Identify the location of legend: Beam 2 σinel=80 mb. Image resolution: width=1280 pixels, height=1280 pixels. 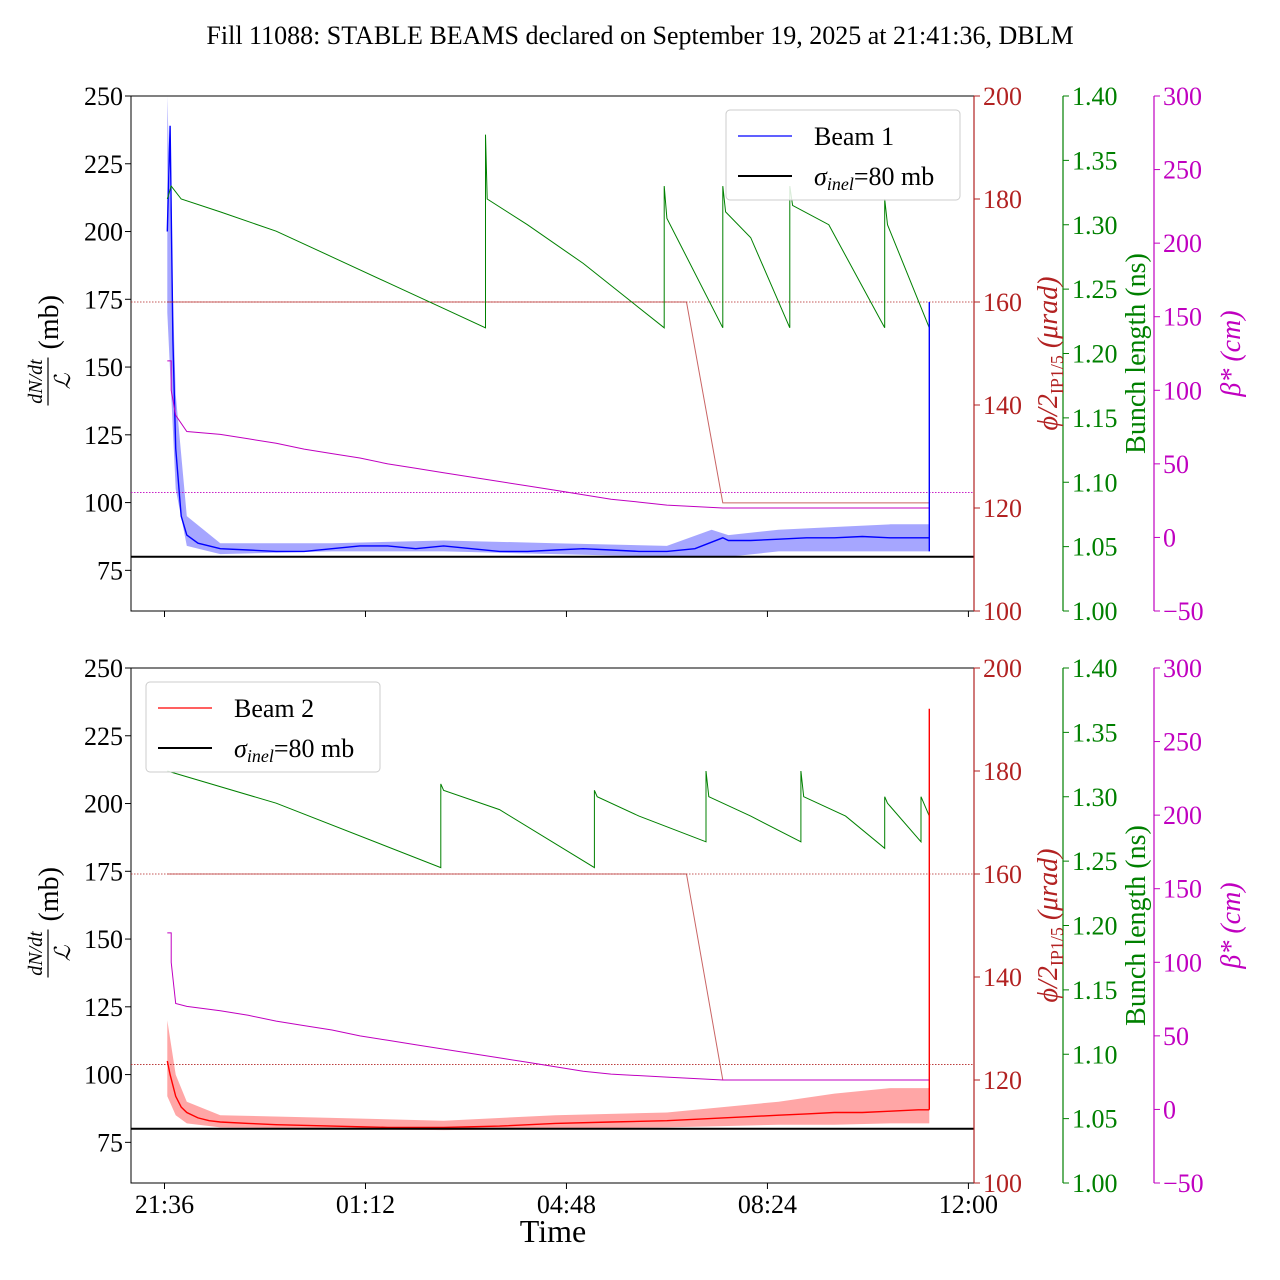
(263, 727).